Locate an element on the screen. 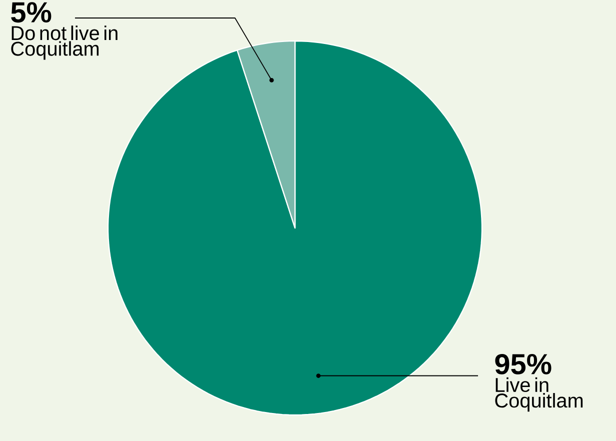  slice-label: Live in Coquitlam is located at coordinates (539, 394).